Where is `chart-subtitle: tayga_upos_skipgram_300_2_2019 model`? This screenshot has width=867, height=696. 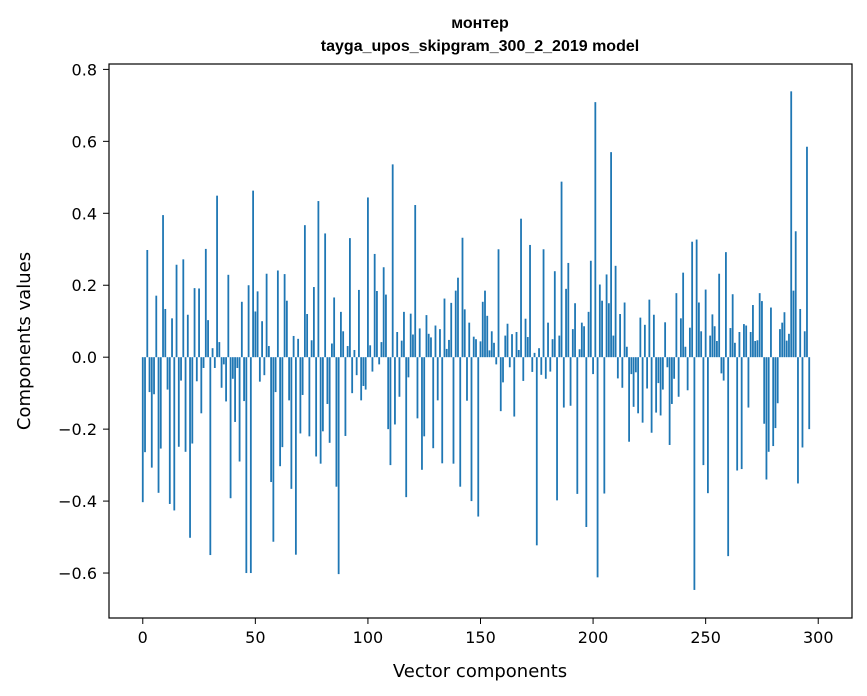
chart-subtitle: tayga_upos_skipgram_300_2_2019 model is located at coordinates (480, 46).